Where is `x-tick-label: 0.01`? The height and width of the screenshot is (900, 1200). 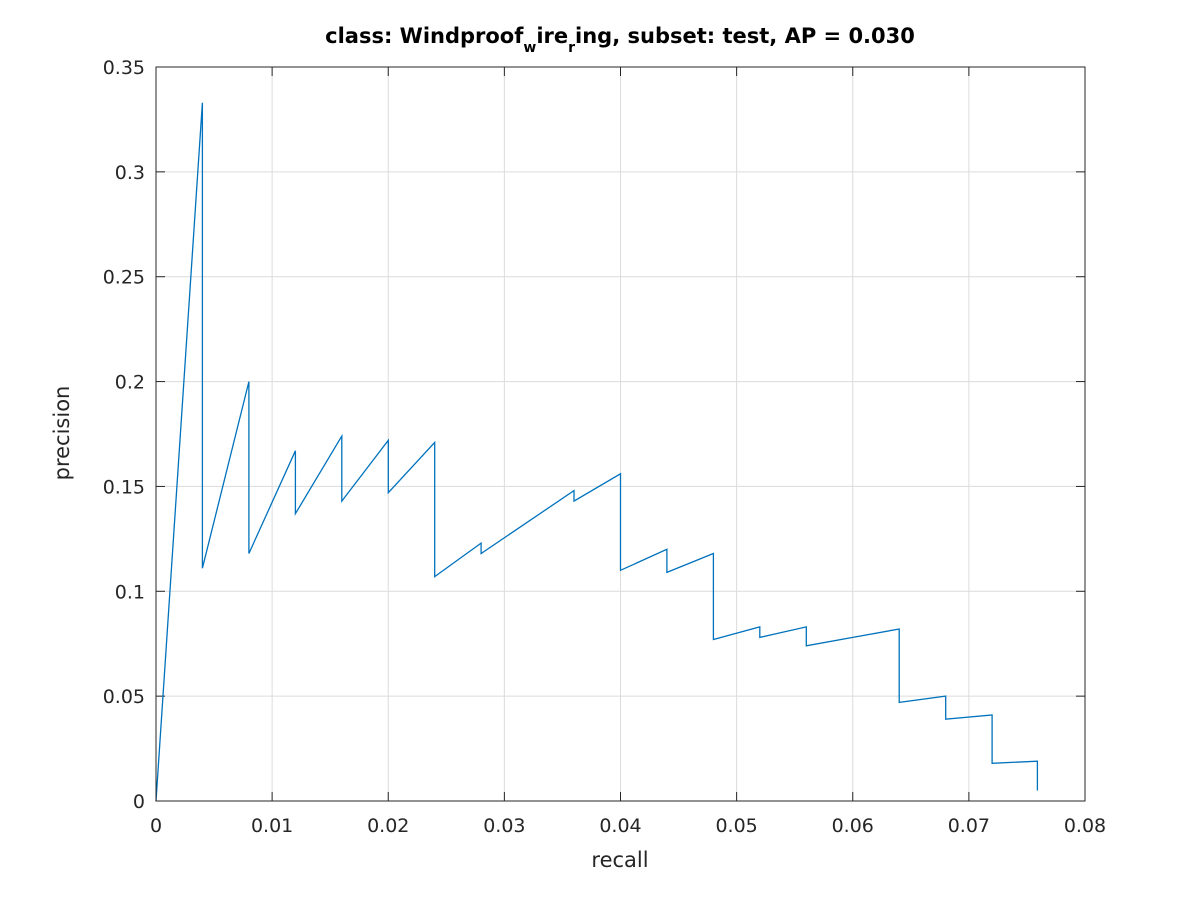
x-tick-label: 0.01 is located at coordinates (272, 826).